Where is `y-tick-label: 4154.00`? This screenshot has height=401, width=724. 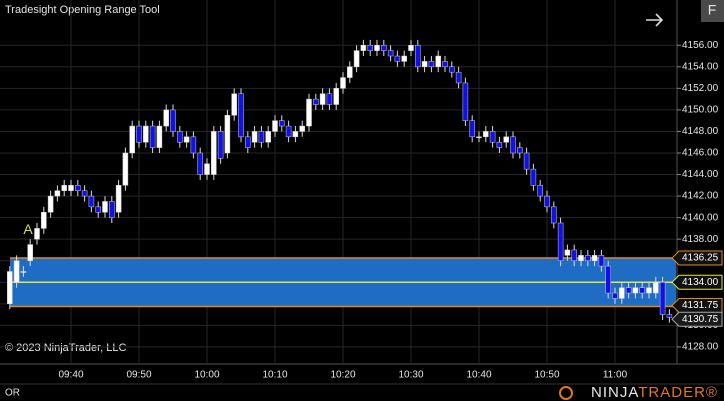
y-tick-label: 4154.00 is located at coordinates (700, 66).